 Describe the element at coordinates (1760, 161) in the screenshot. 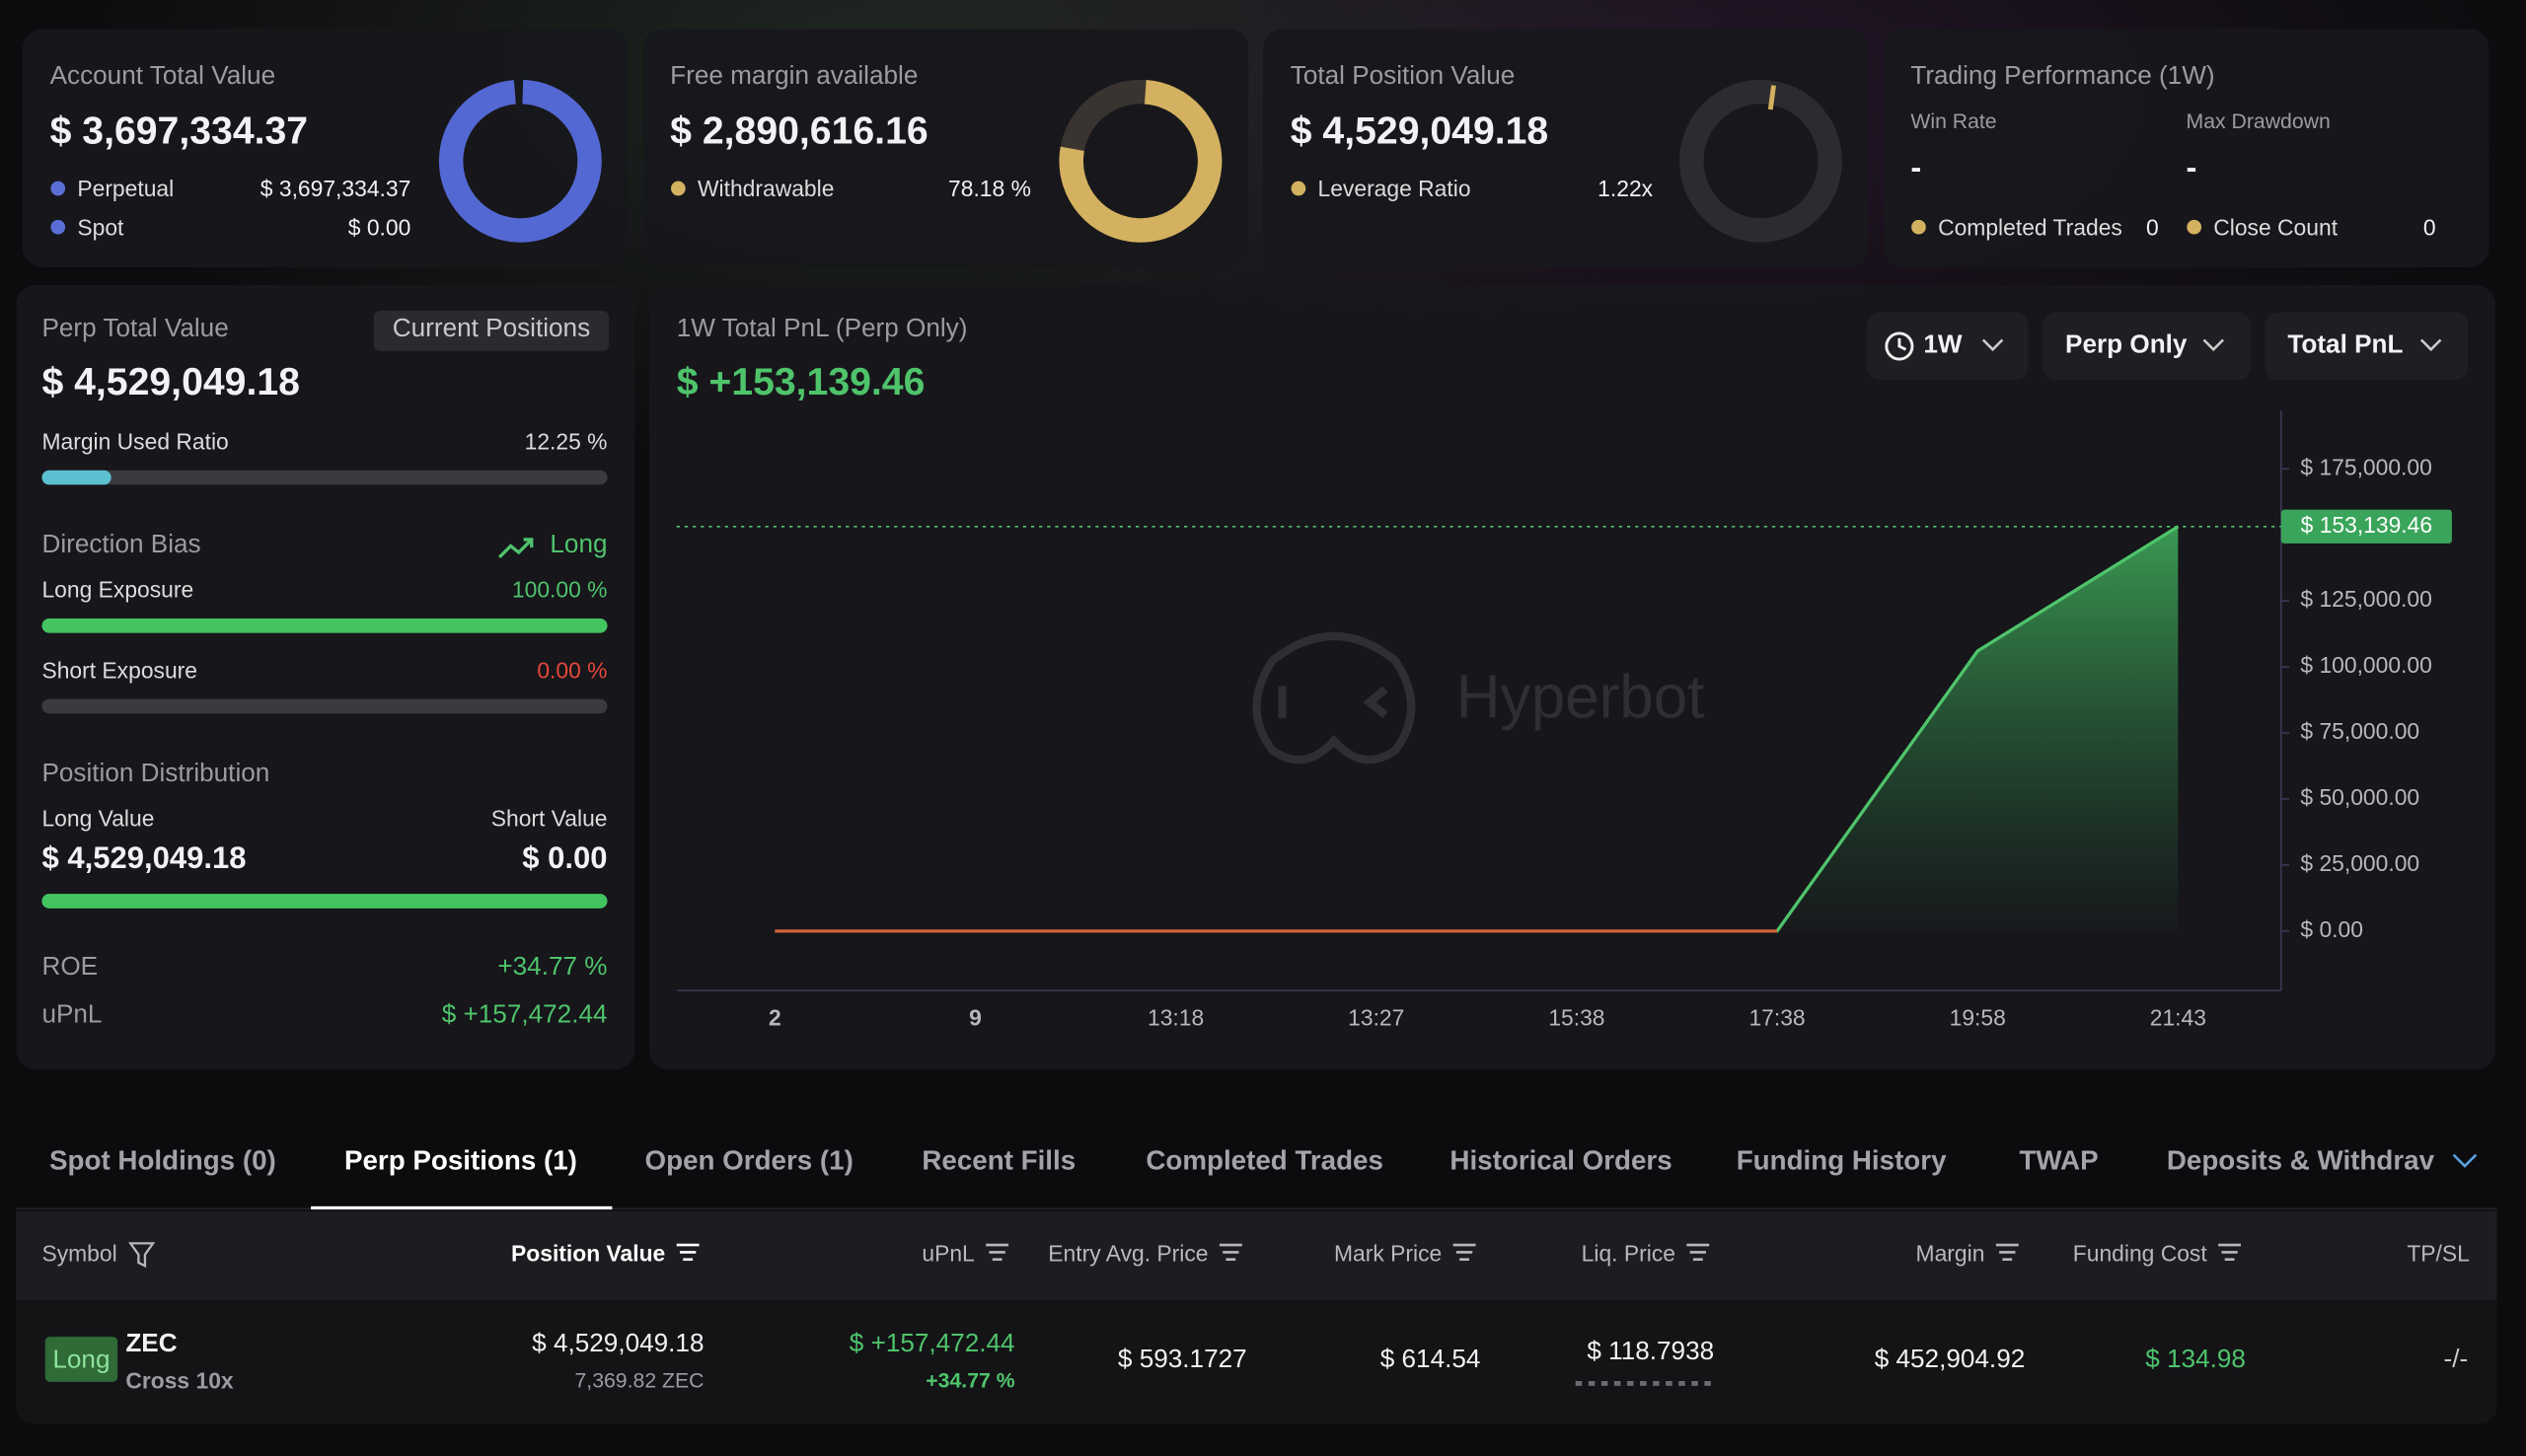

I see `donut-track` at that location.